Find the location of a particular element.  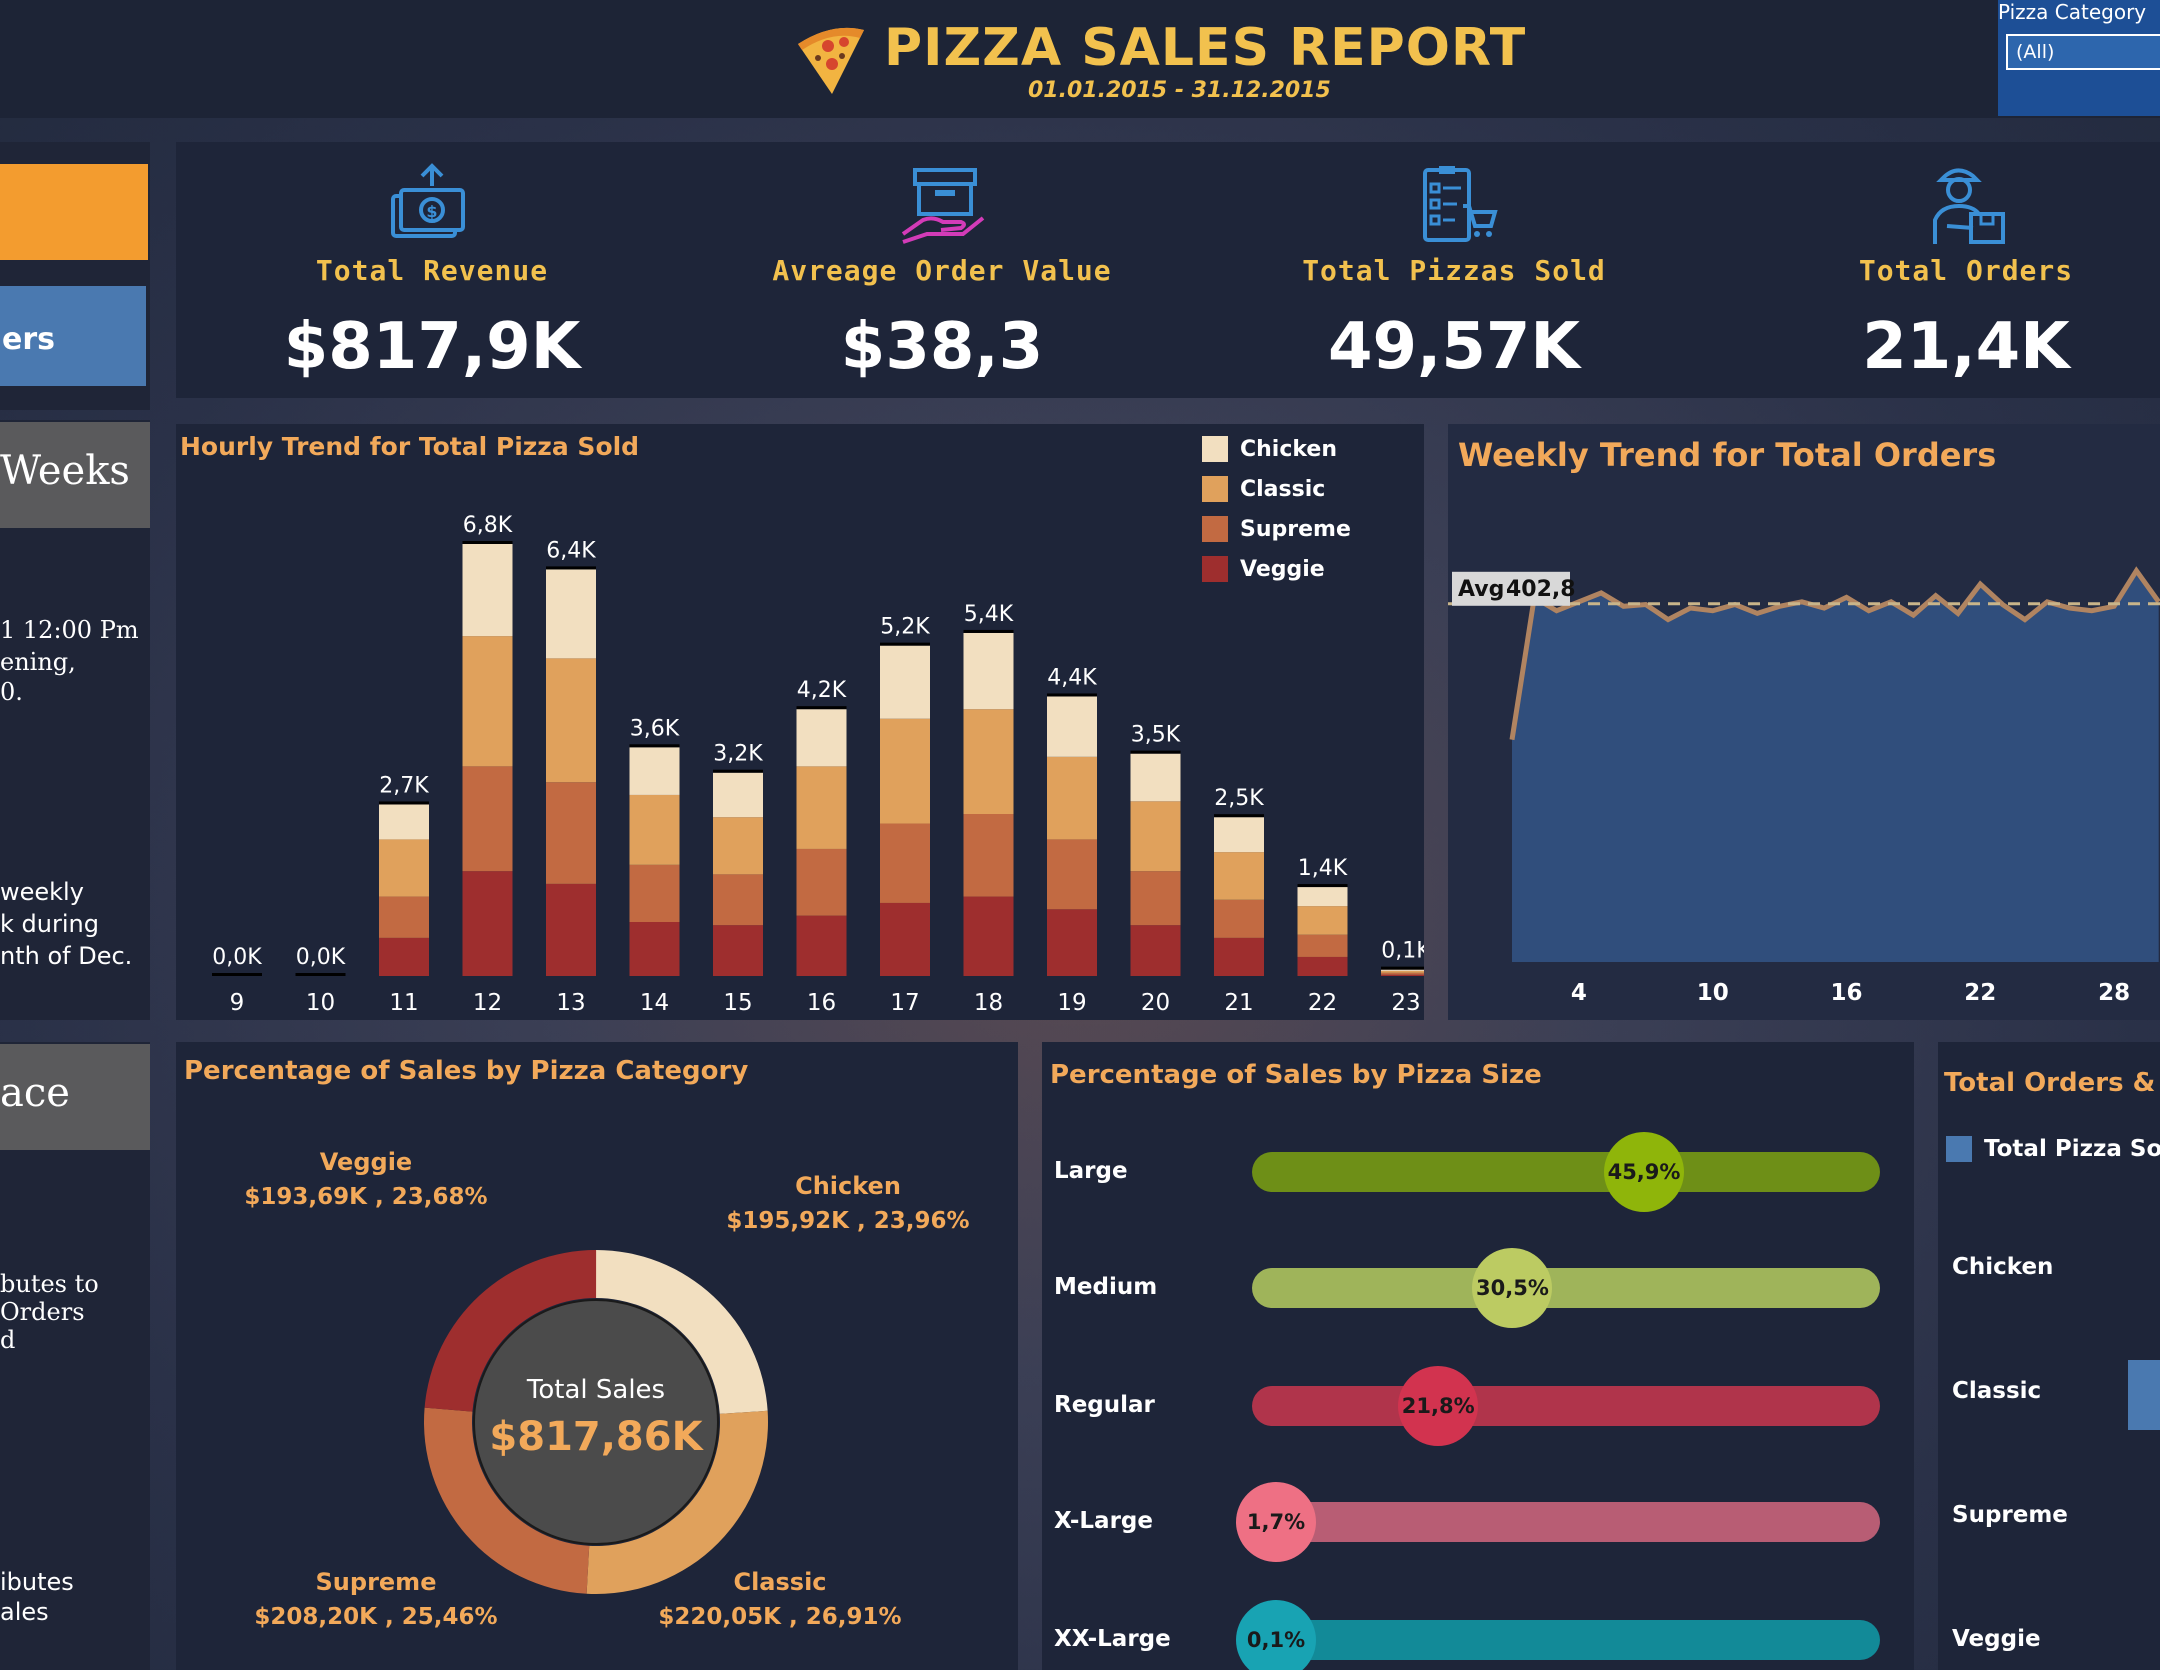

orders-bar-classic is located at coordinates (2144, 1395).